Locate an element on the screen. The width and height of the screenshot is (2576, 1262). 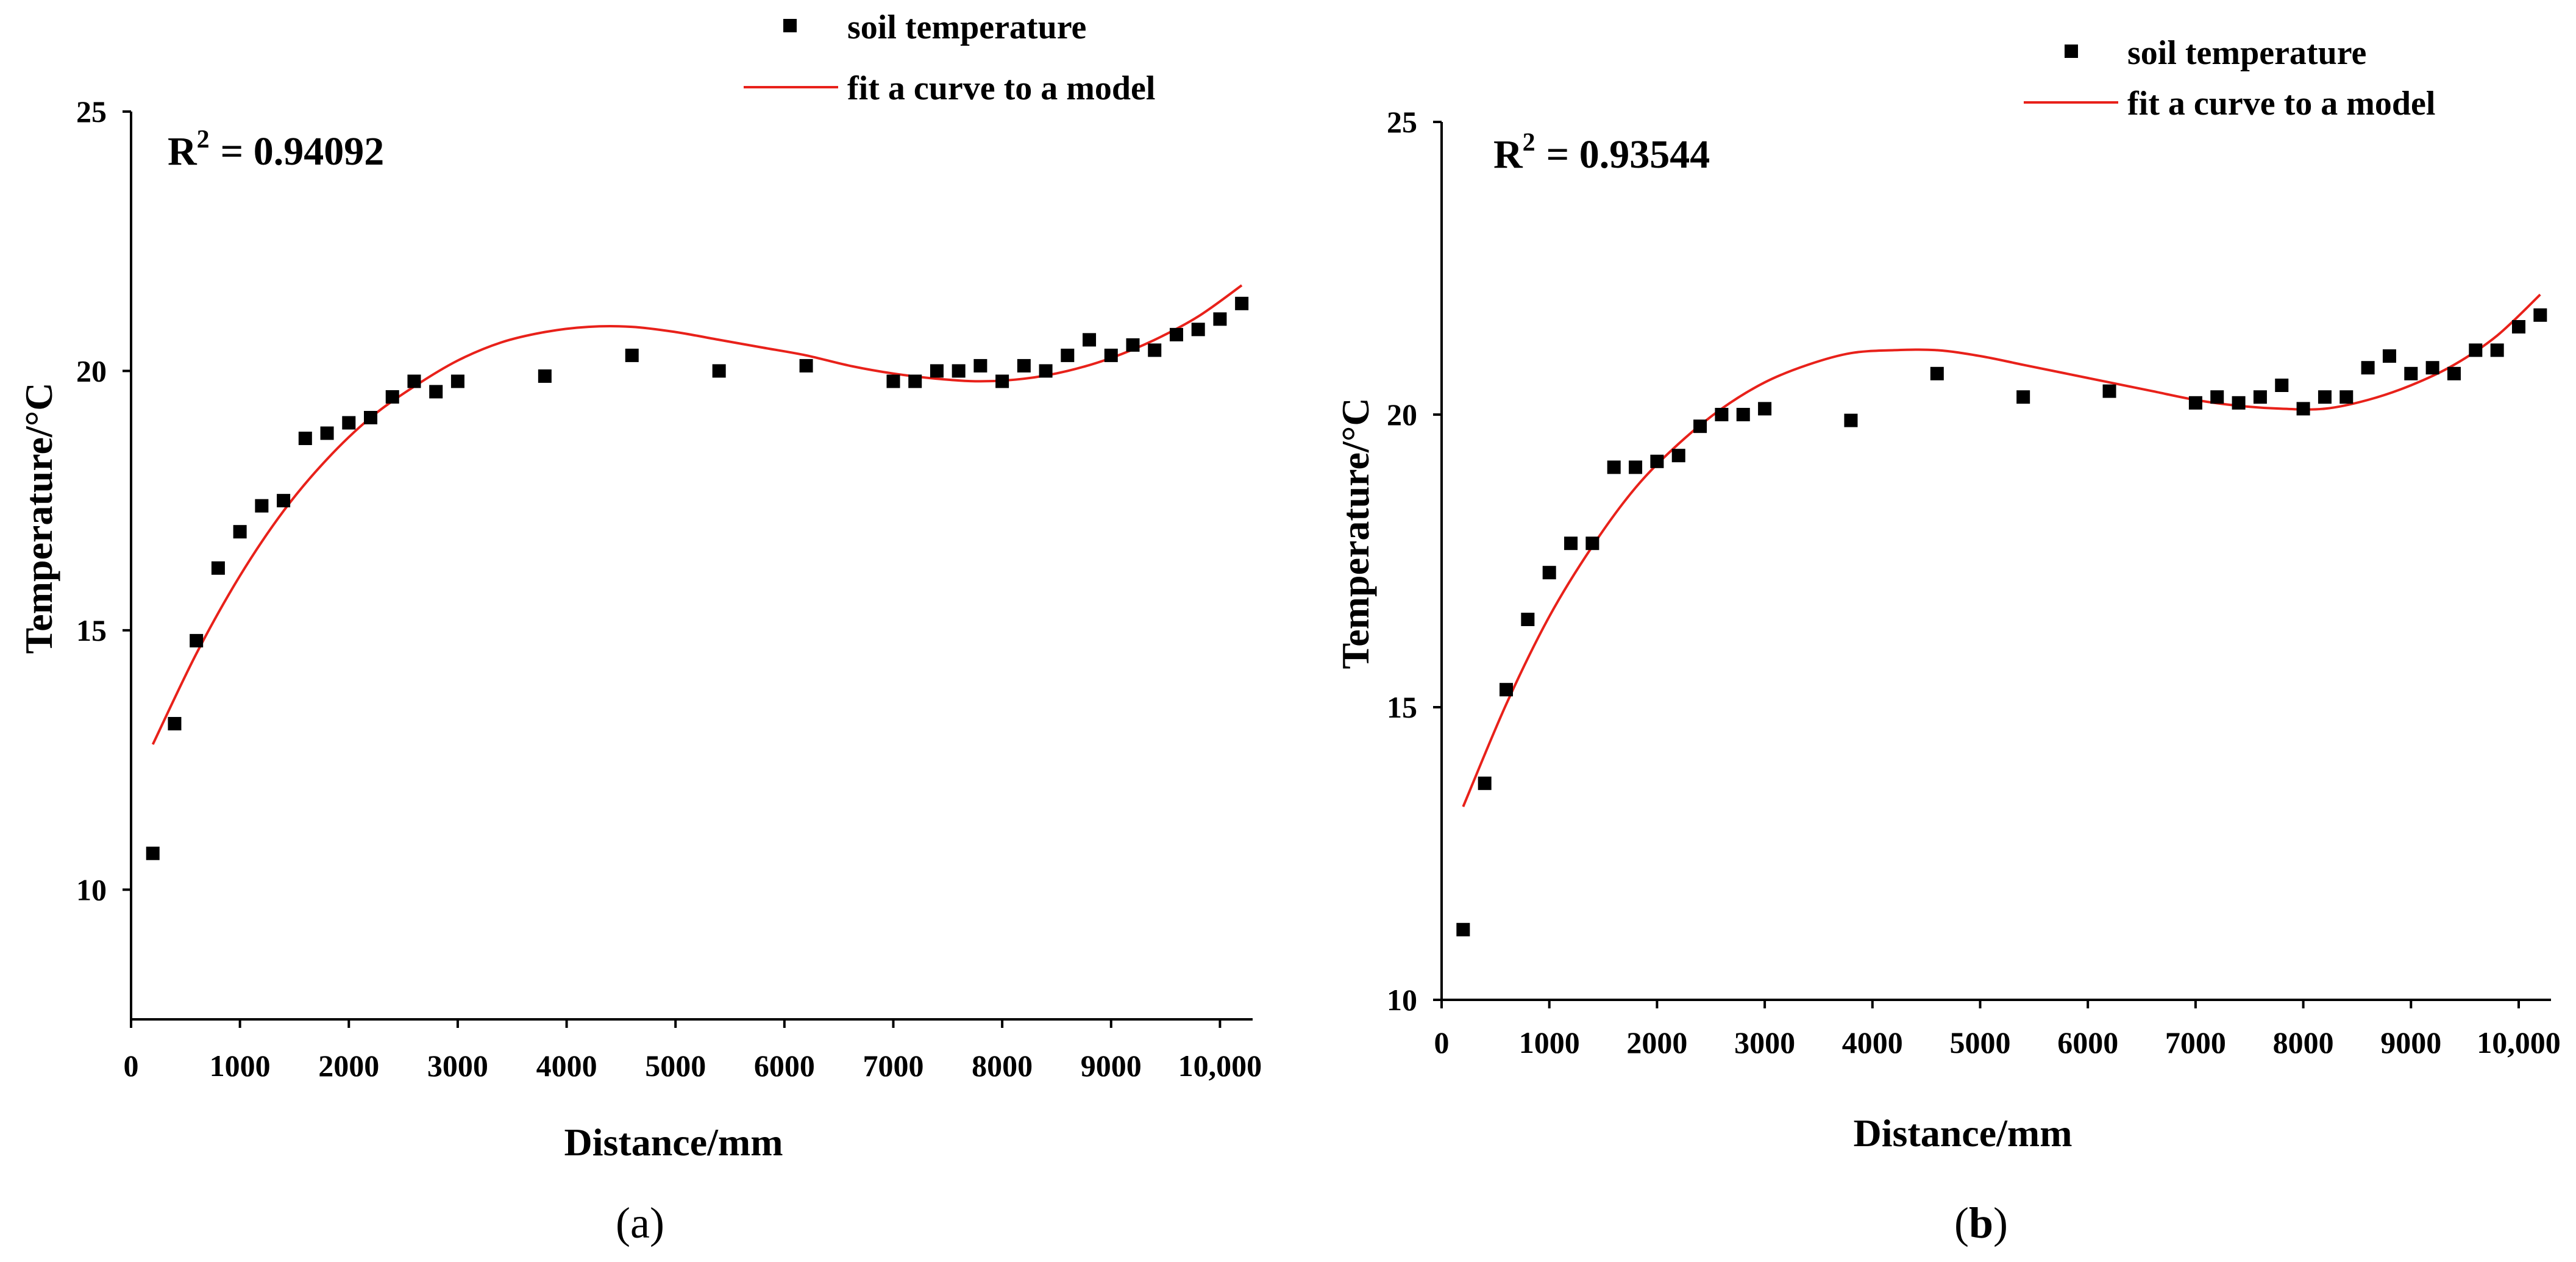
x-tick-label: 8000 is located at coordinates (1002, 1066).